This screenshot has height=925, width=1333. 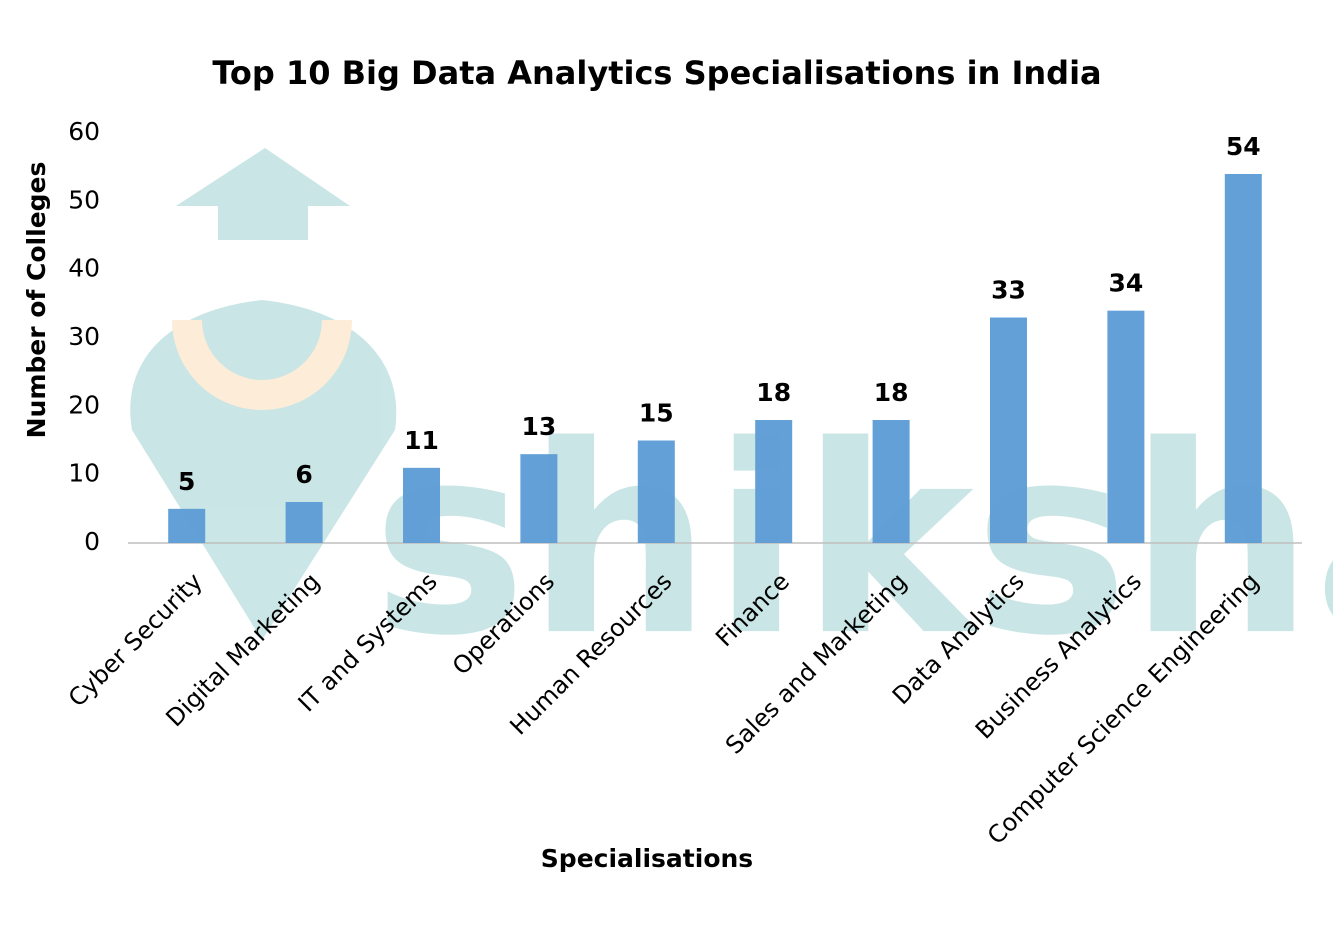 What do you see at coordinates (539, 426) in the screenshot?
I see `data-label: 13` at bounding box center [539, 426].